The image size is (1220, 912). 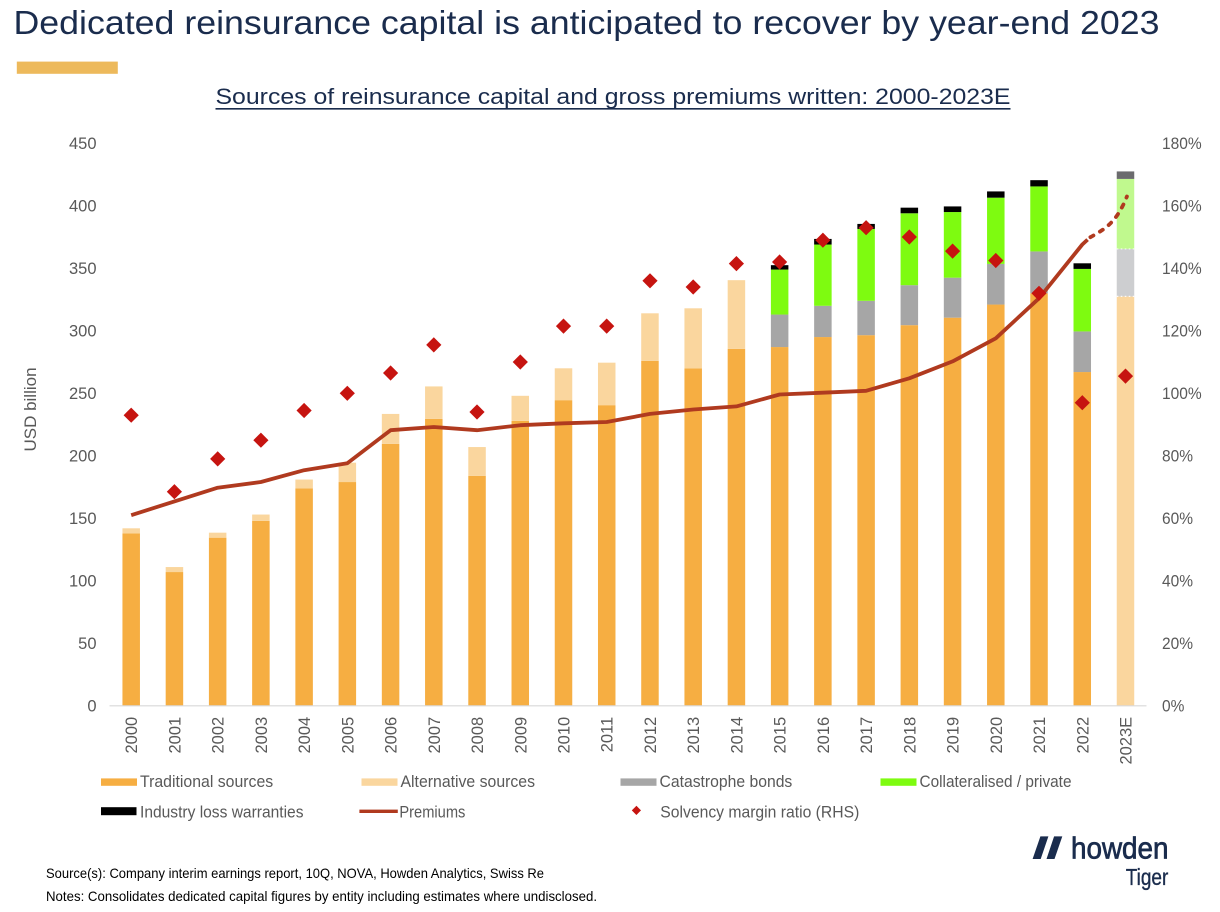 I want to click on svg-text: 2005, so click(x=348, y=735).